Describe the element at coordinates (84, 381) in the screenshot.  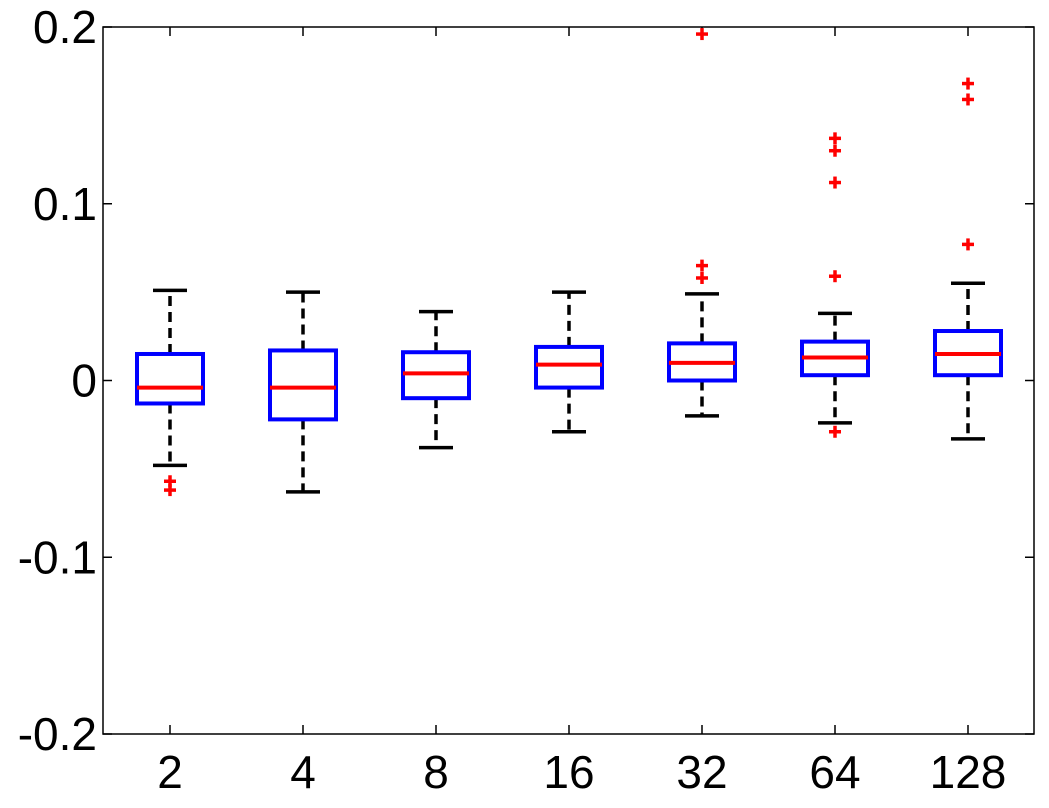
I see `y-tick-label: 0` at that location.